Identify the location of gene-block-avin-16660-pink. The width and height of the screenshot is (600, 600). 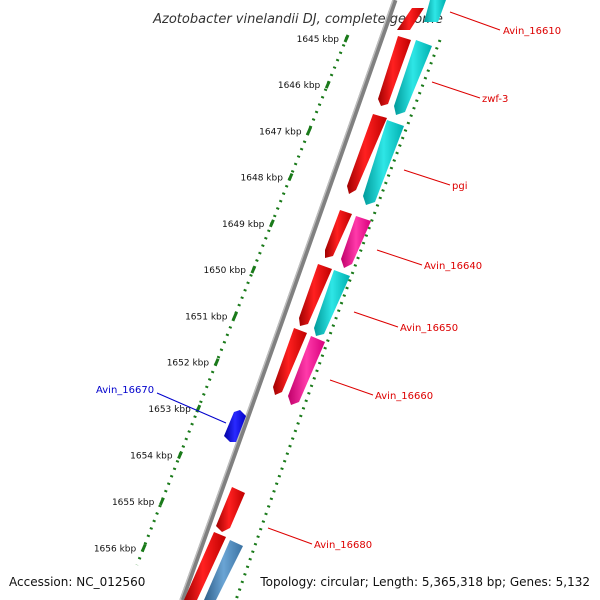
(306, 370).